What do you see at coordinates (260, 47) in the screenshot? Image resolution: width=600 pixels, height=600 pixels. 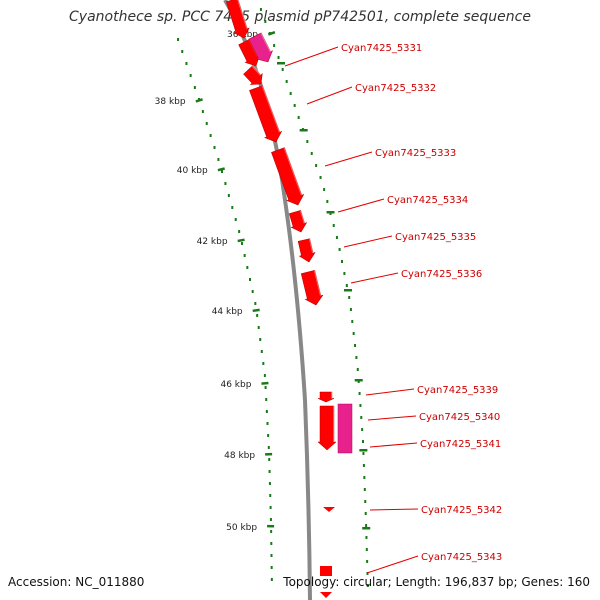 I see `gene-5331-hl` at bounding box center [260, 47].